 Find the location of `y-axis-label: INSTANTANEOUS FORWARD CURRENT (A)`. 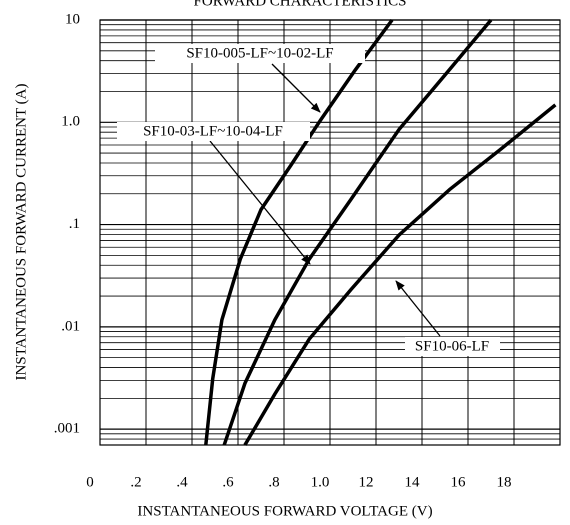

y-axis-label: INSTANTANEOUS FORWARD CURRENT (A) is located at coordinates (21, 232).